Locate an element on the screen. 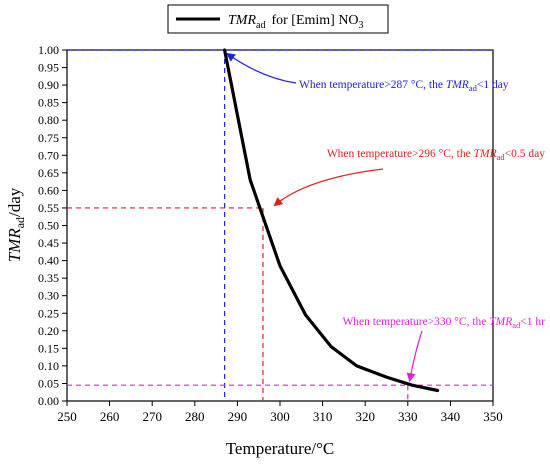 This screenshot has height=464, width=550. y-axis-title-suffix: /day is located at coordinates (14, 202).